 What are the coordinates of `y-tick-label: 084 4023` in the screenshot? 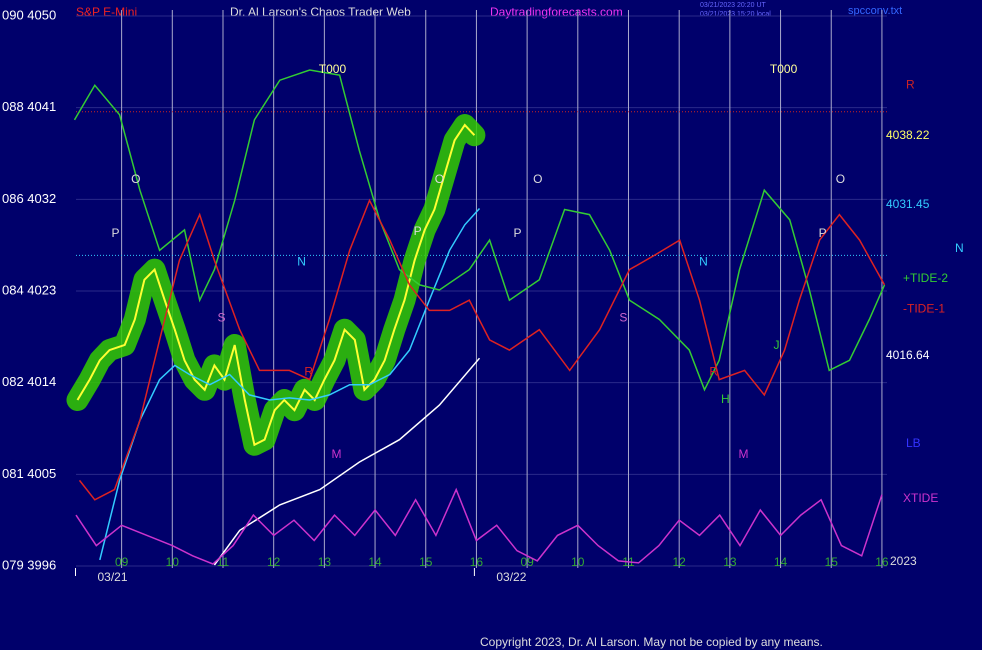 It's located at (29, 289).